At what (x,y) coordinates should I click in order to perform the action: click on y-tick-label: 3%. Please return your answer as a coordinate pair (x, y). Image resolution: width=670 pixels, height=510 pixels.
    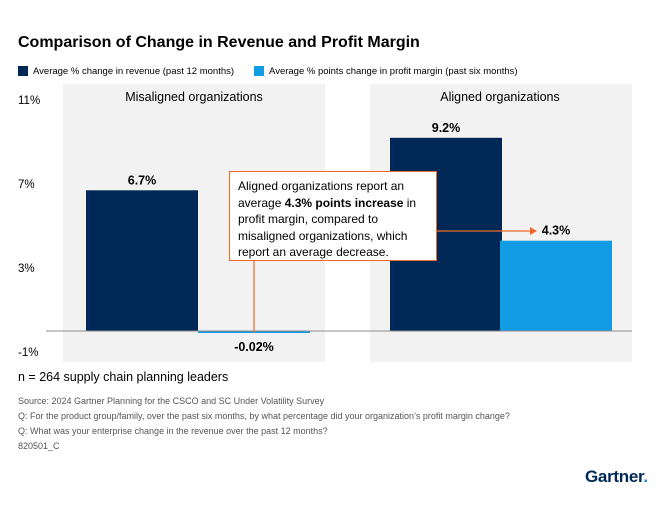
    Looking at the image, I should click on (26, 269).